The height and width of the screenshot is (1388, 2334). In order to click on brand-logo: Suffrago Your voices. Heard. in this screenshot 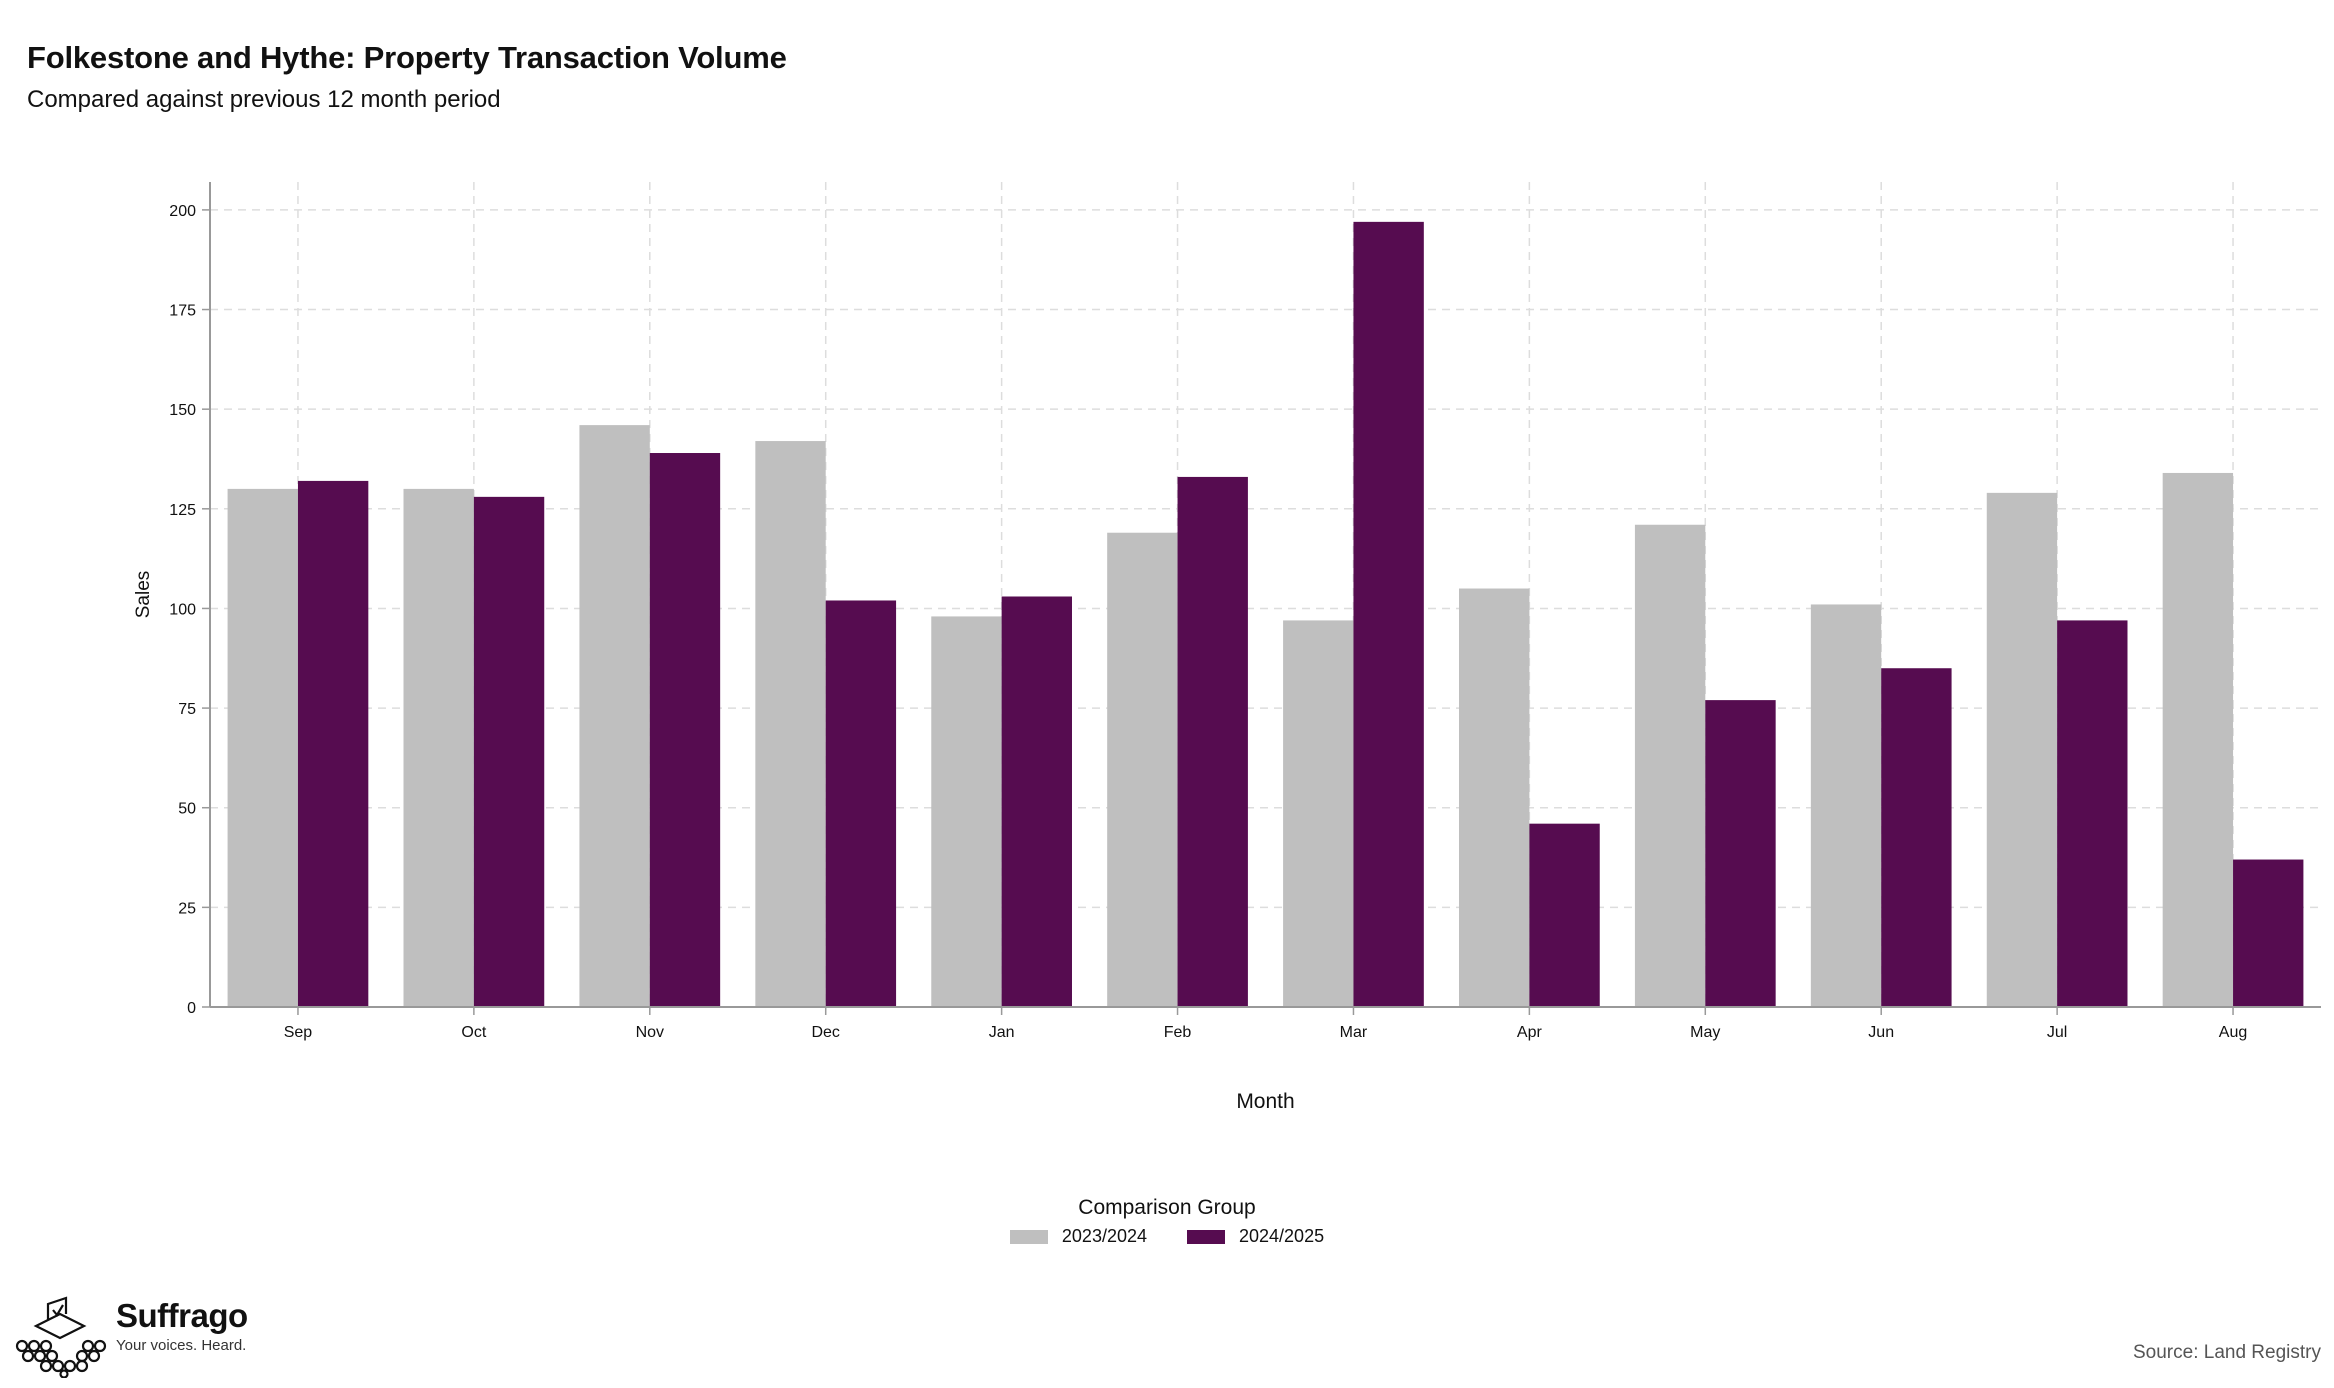, I will do `click(131, 1337)`.